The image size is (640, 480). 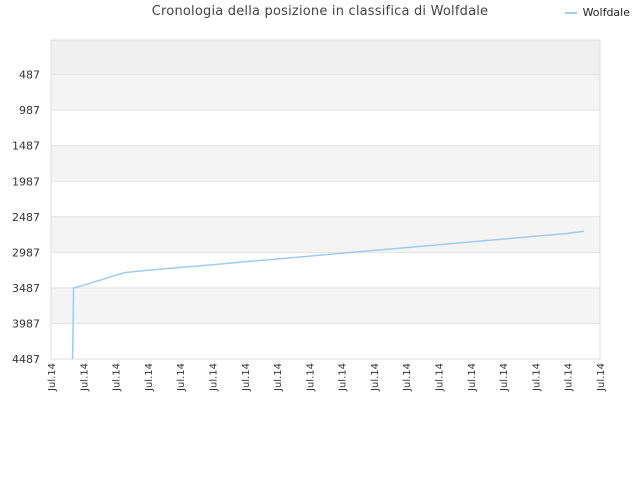 I want to click on y-tick-label: 3487, so click(x=26, y=288).